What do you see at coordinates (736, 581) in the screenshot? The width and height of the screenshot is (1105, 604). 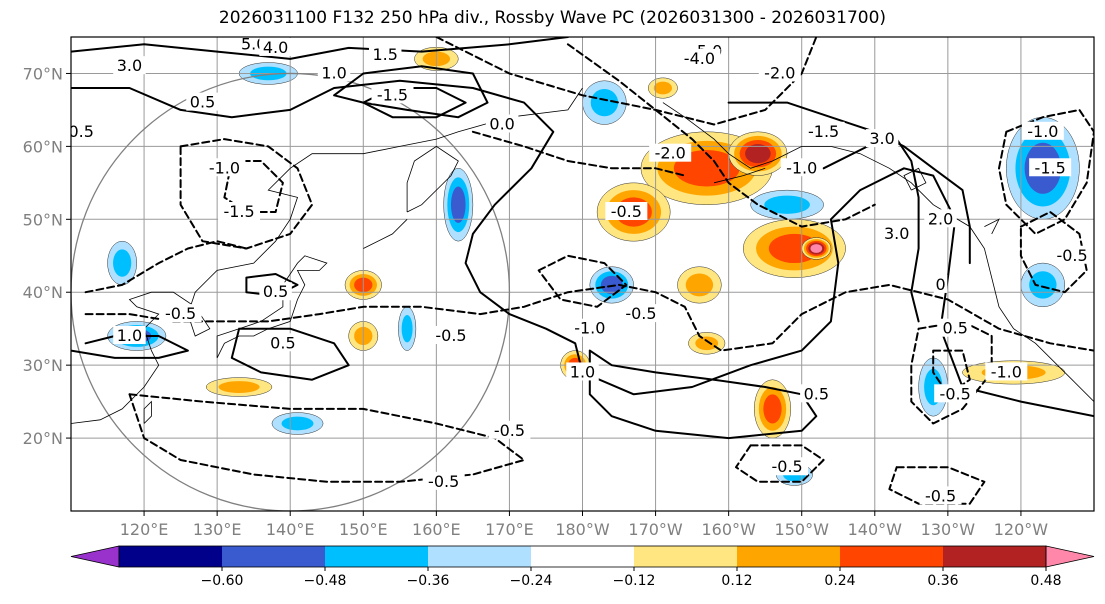 I see `colorbar-tick-label: 0.12` at bounding box center [736, 581].